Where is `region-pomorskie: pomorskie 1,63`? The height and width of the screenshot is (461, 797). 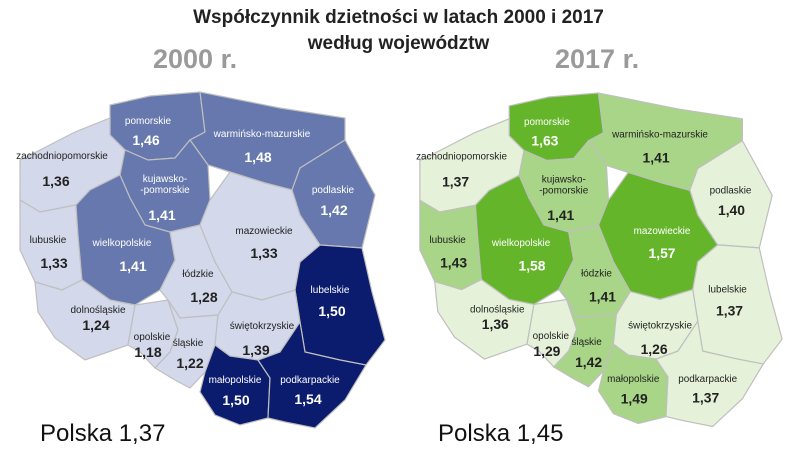 region-pomorskie: pomorskie 1,63 is located at coordinates (556, 127).